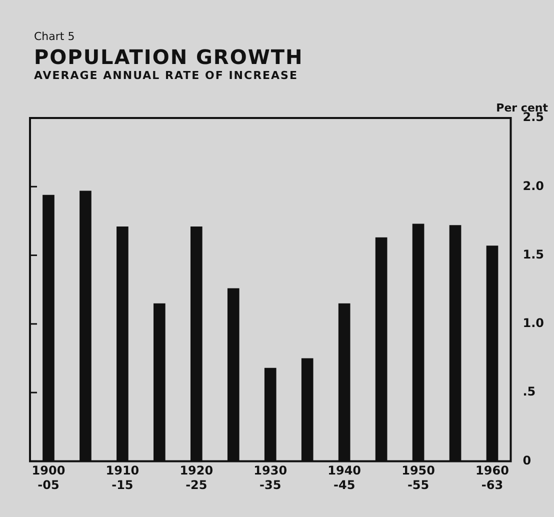 This screenshot has width=554, height=517. Describe the element at coordinates (345, 478) in the screenshot. I see `x-tick-label: 1940 -45` at that location.